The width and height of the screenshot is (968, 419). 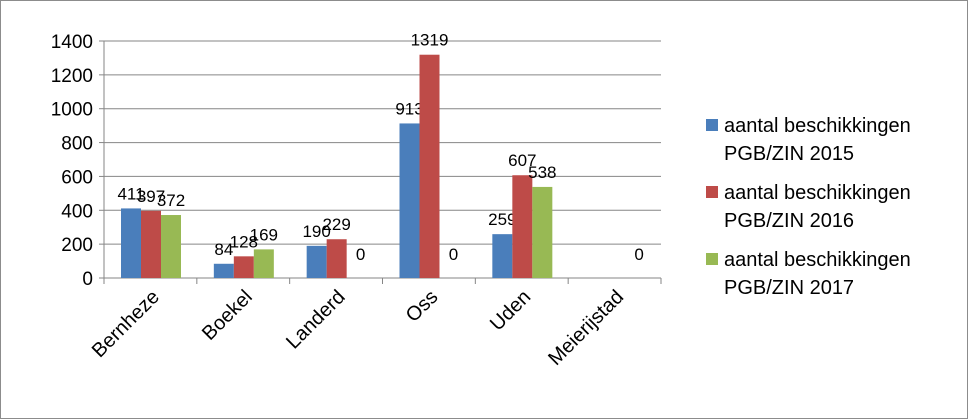 I want to click on category-label: Uden, so click(x=510, y=310).